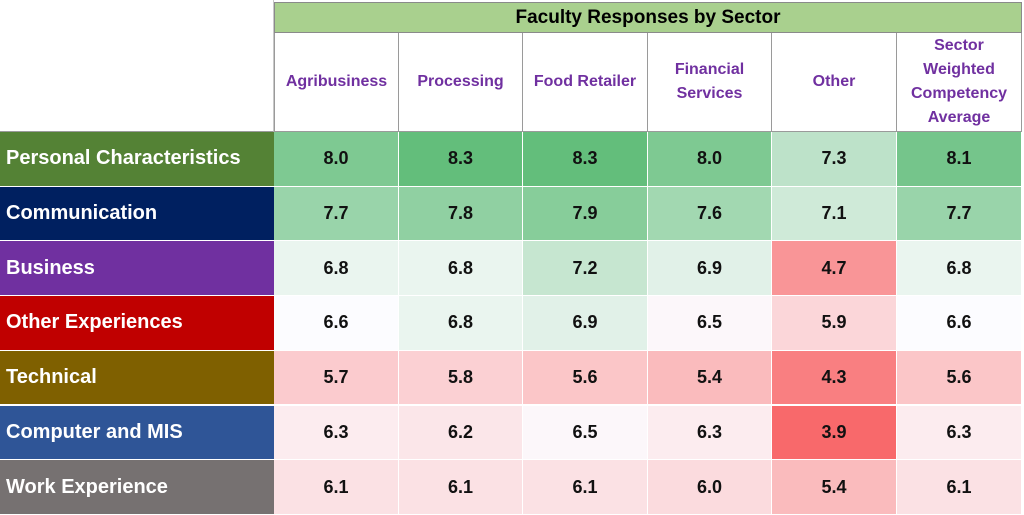 This screenshot has height=515, width=1024. Describe the element at coordinates (137, 159) in the screenshot. I see `row-label-personal-characteristics: Personal Characteristics` at that location.